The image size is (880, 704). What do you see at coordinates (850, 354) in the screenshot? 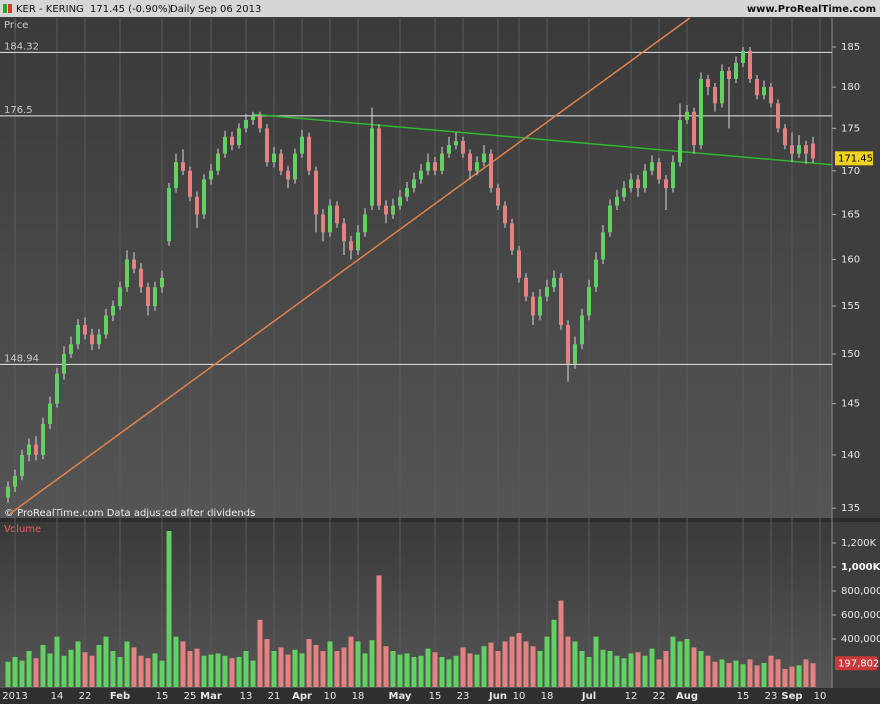
I see `y-tick-label: 150` at bounding box center [850, 354].